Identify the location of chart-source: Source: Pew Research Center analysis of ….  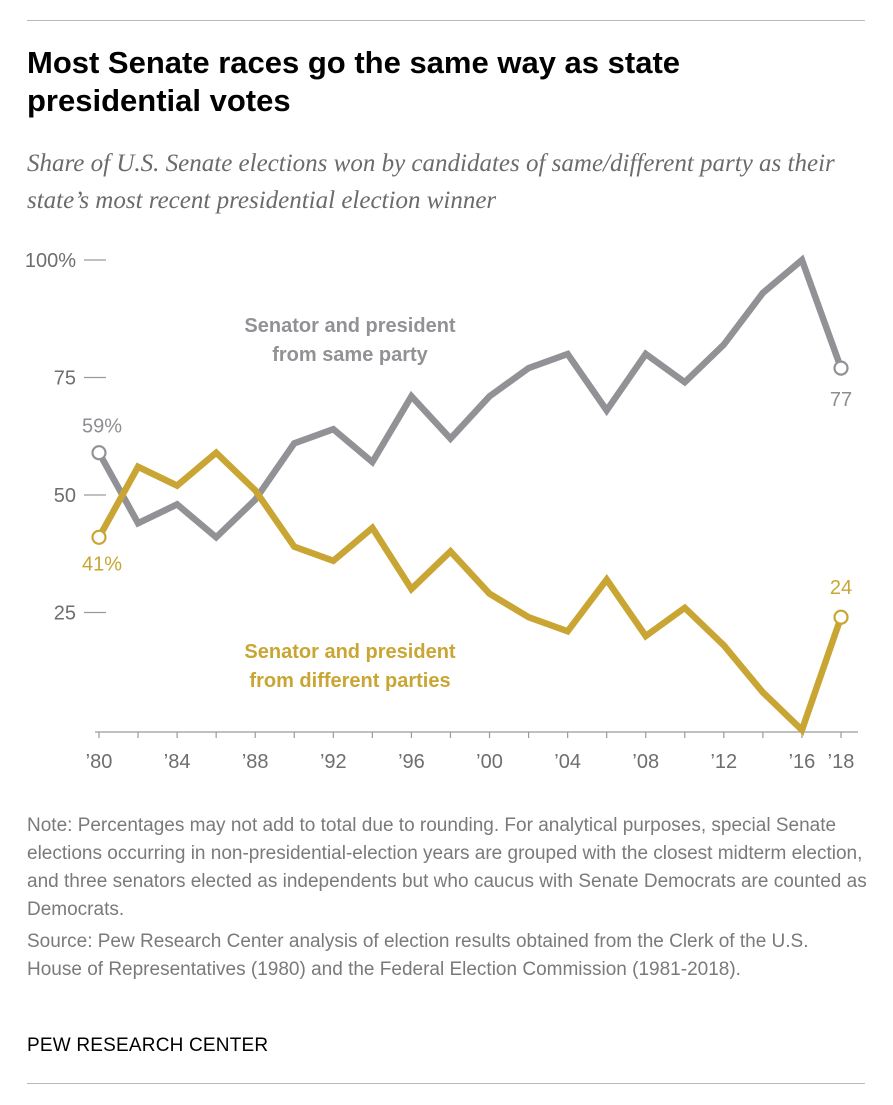
(418, 955).